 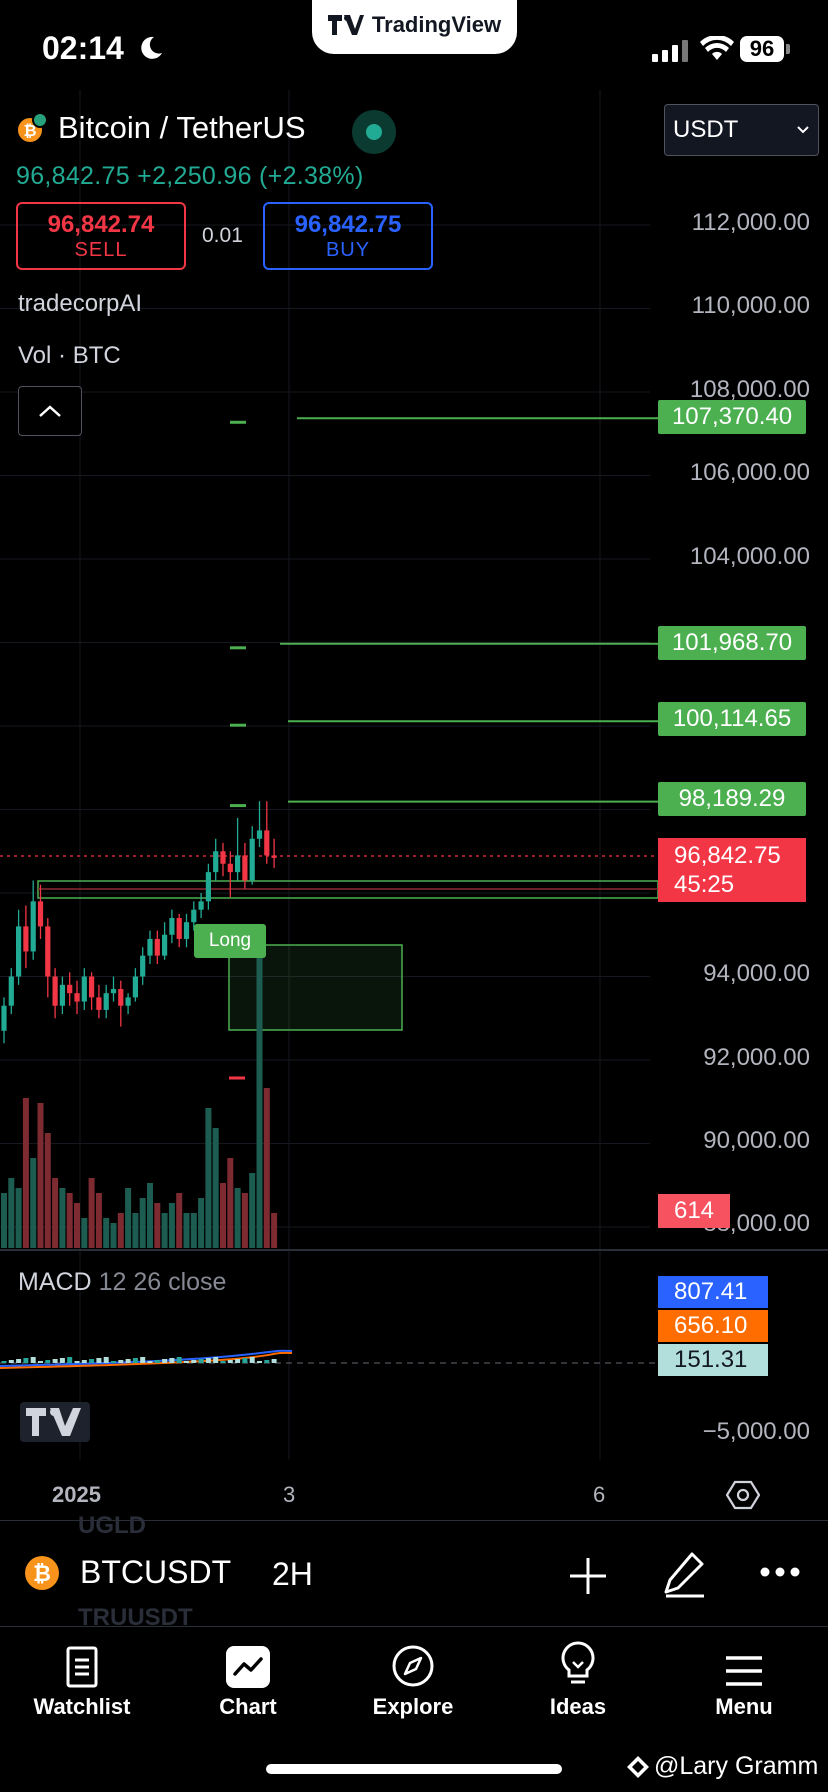 I want to click on tab-label: Menu, so click(x=744, y=1706).